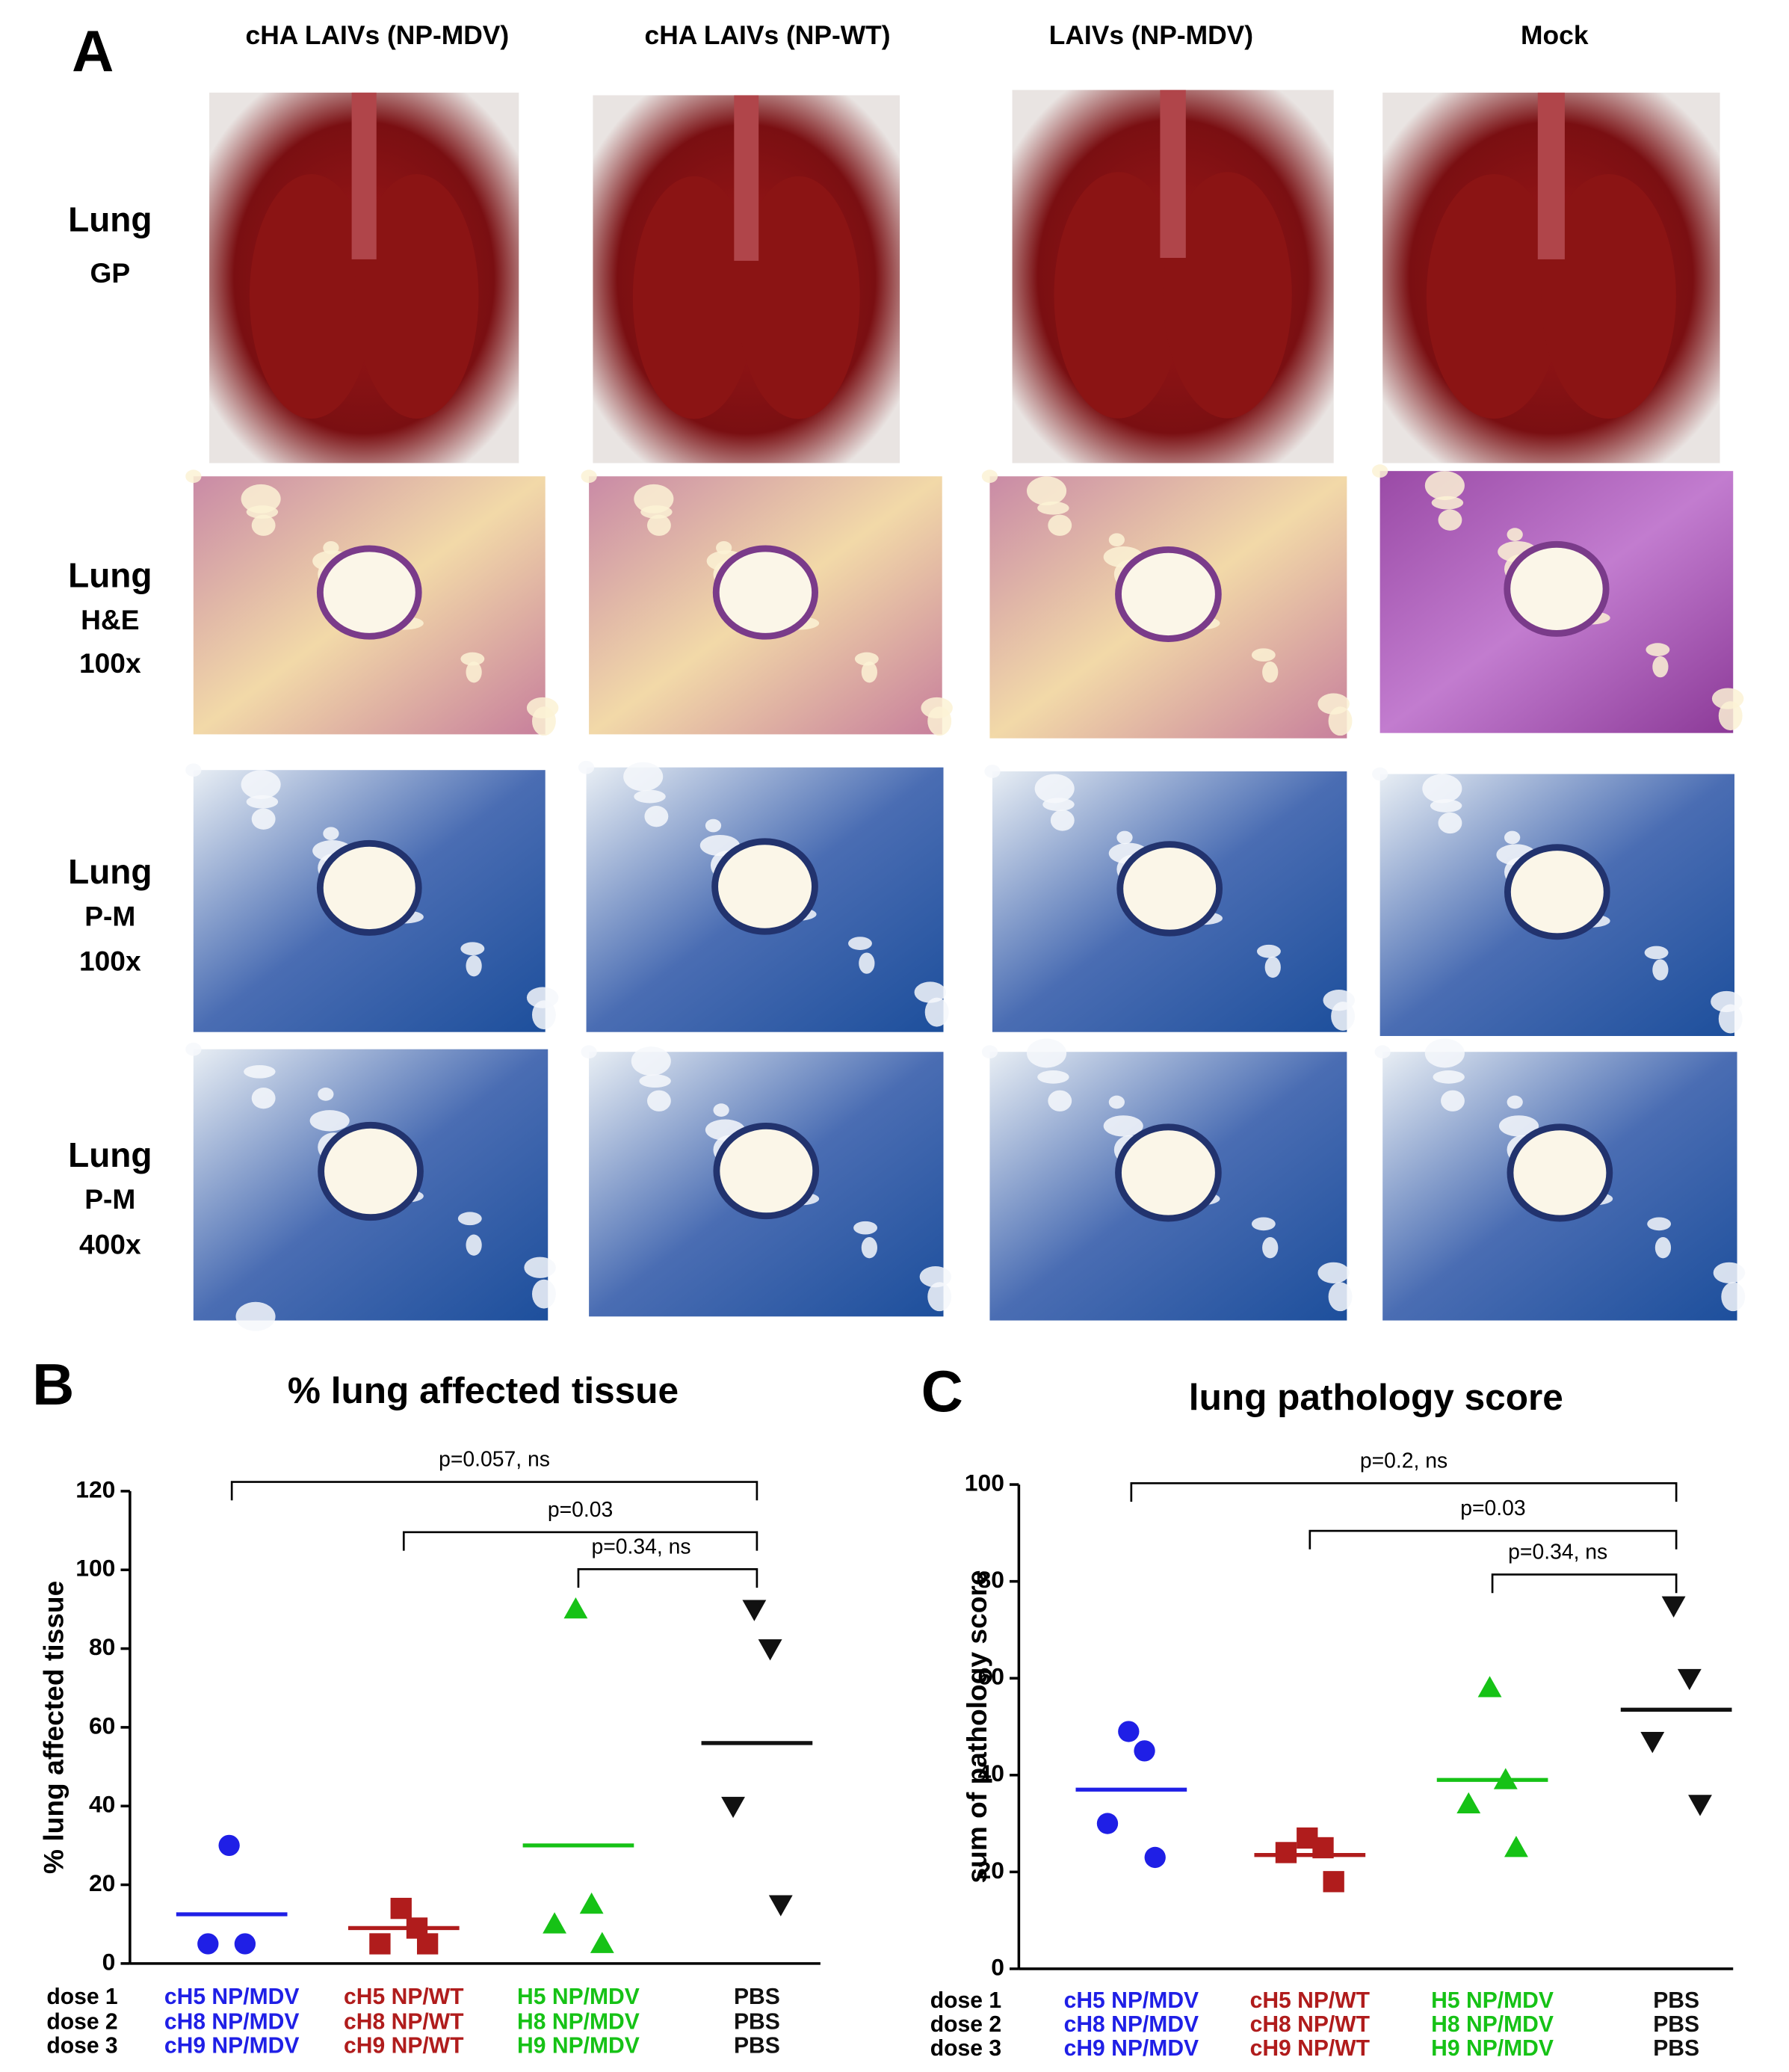 This screenshot has height=2072, width=1789. Describe the element at coordinates (976, 1727) in the screenshot. I see `y-axis-label: sum of pathology score` at that location.